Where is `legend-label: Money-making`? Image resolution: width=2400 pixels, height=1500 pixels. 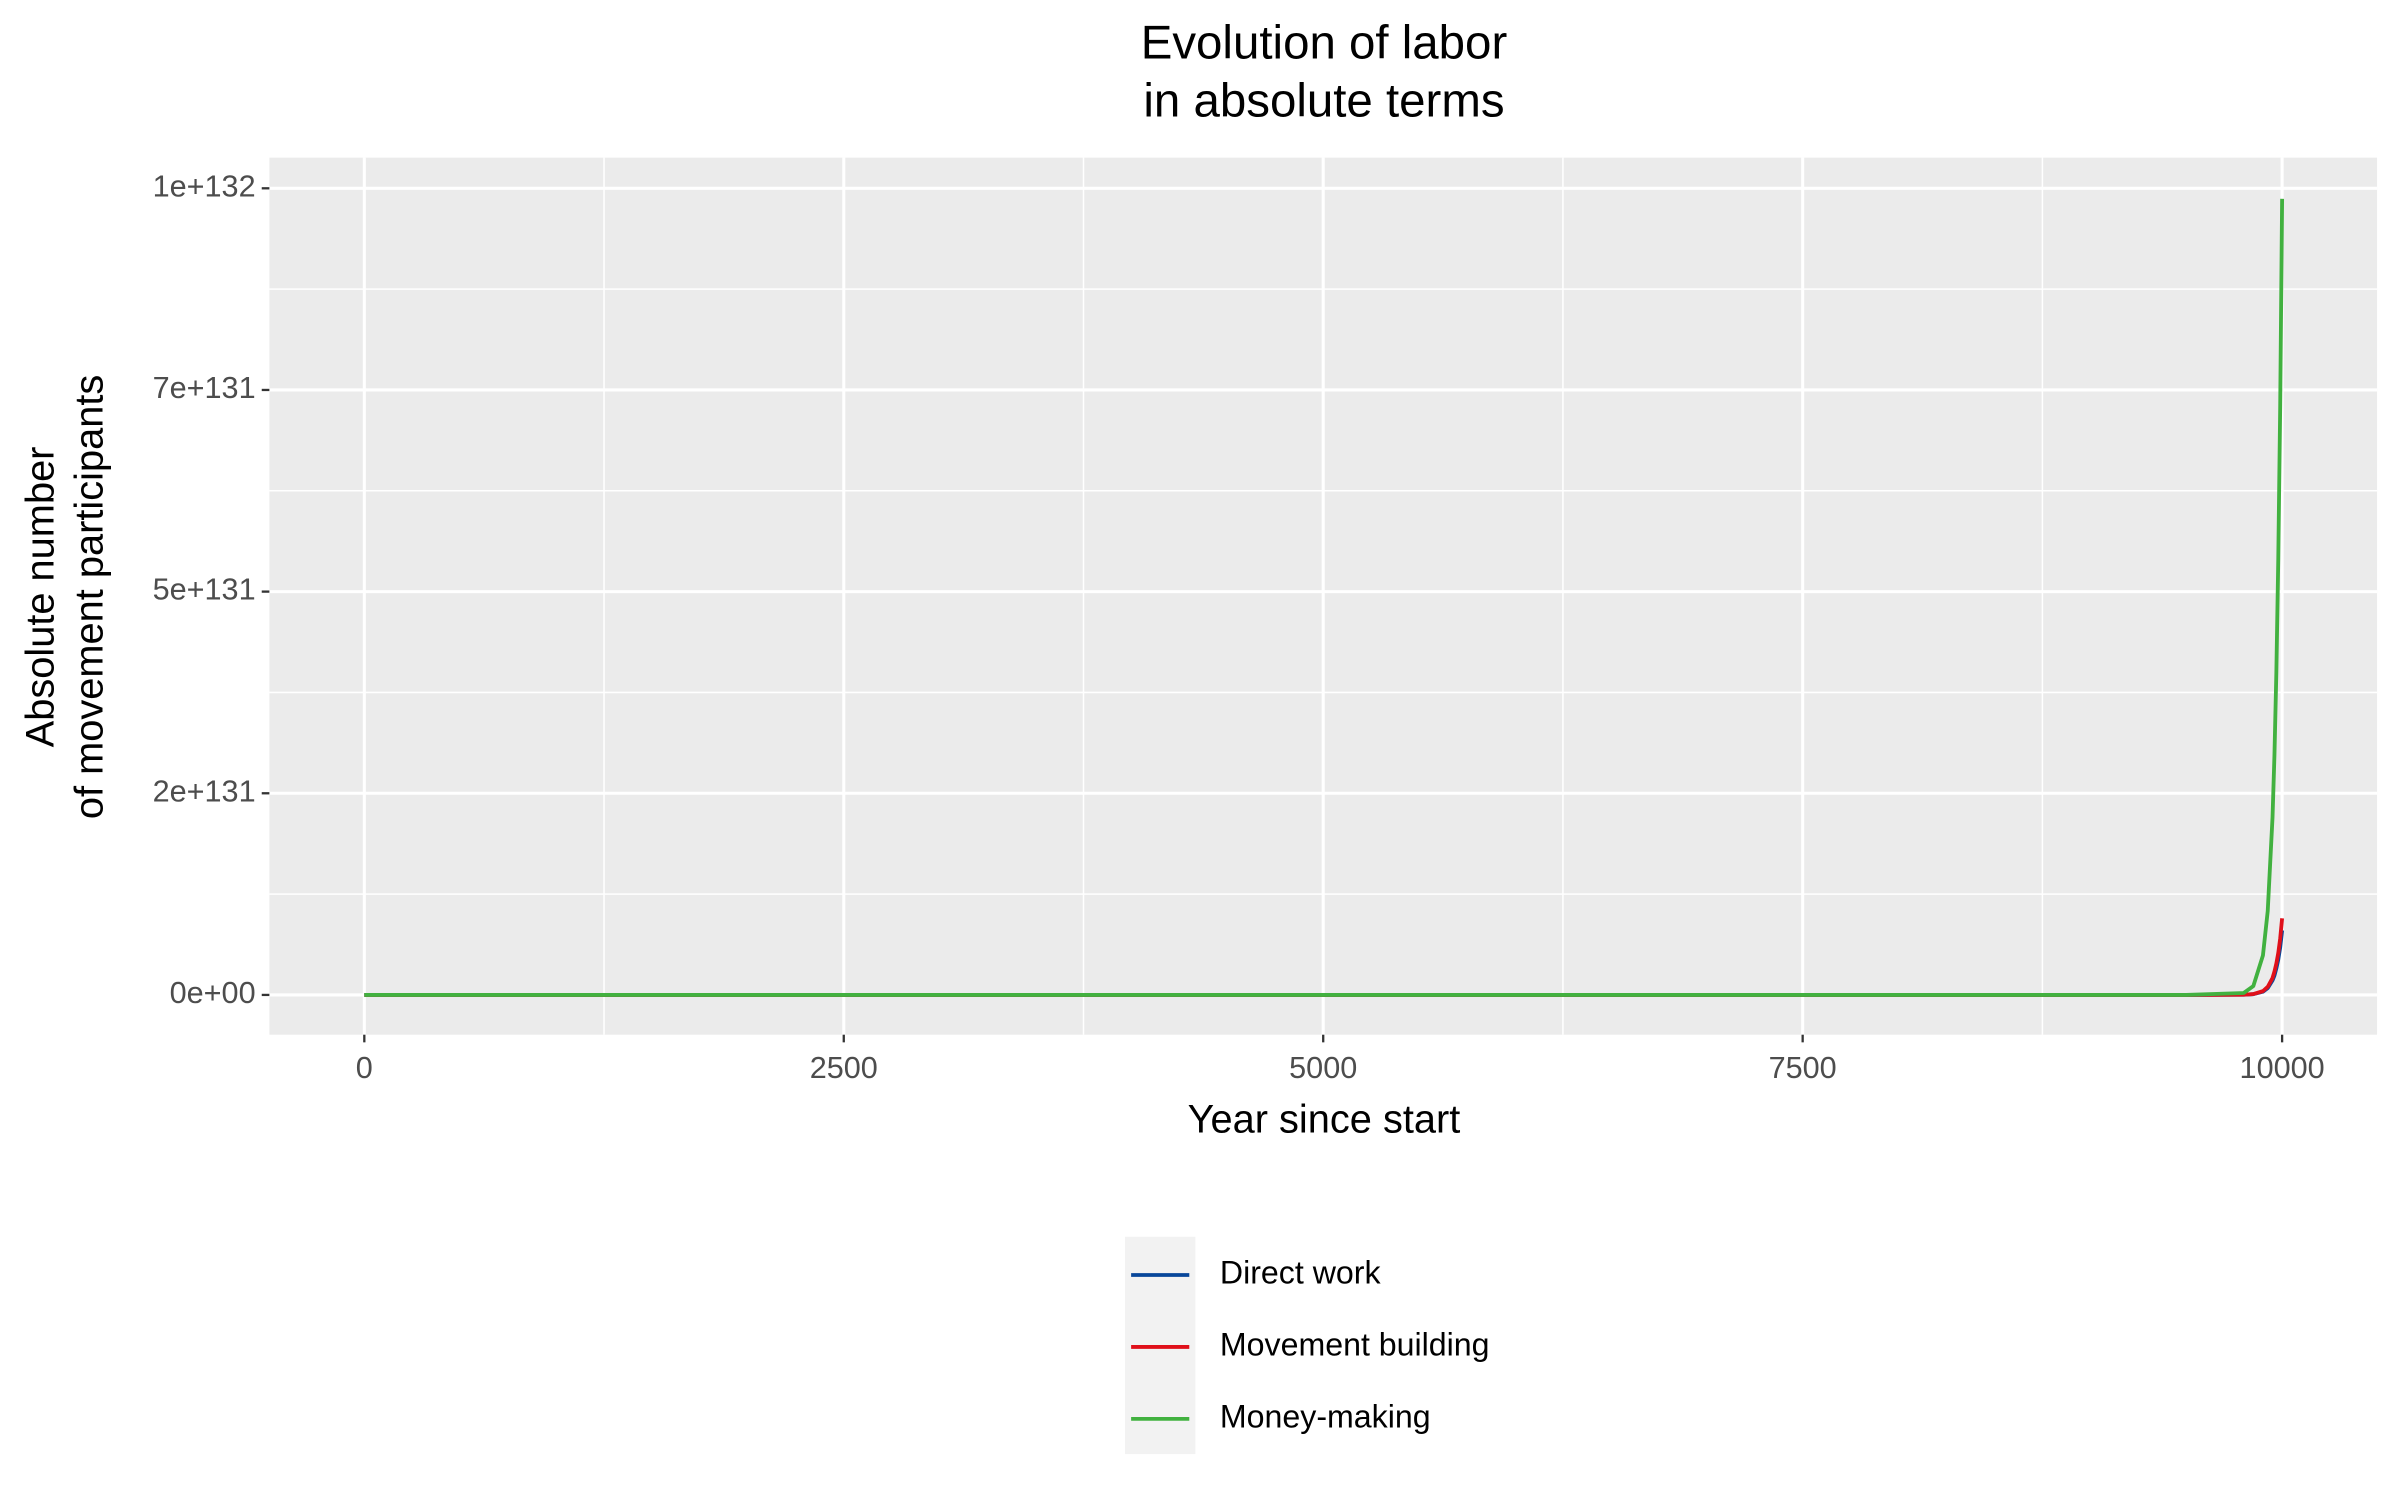 legend-label: Money-making is located at coordinates (1325, 1416).